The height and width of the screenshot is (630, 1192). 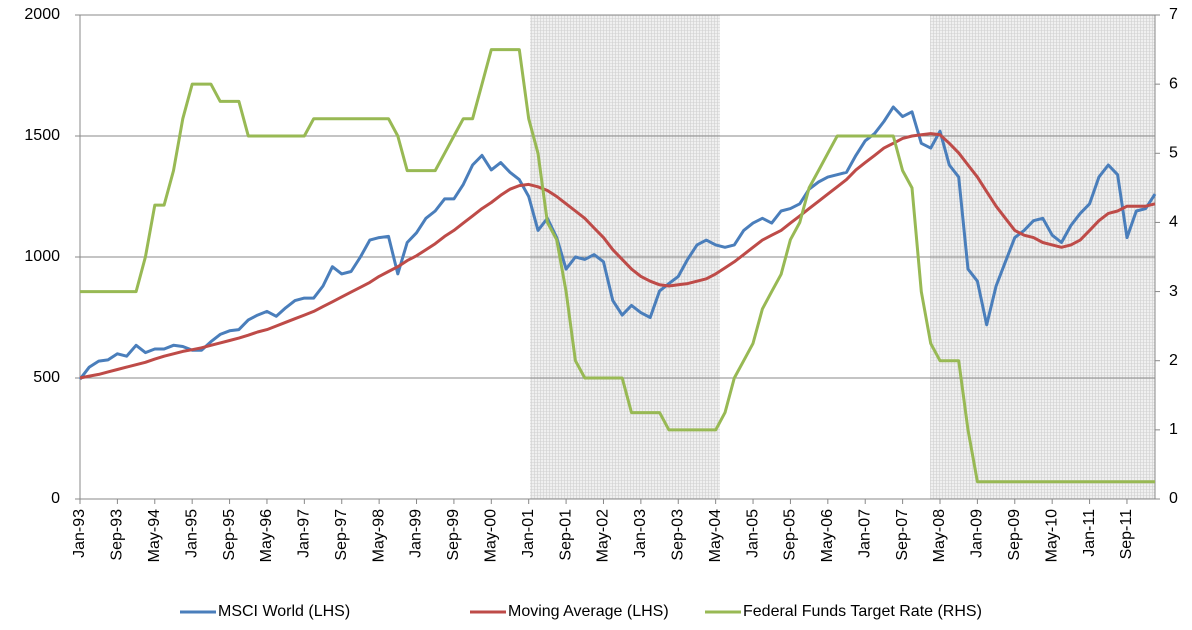 I want to click on x-tick-label: May-08, so click(x=939, y=535).